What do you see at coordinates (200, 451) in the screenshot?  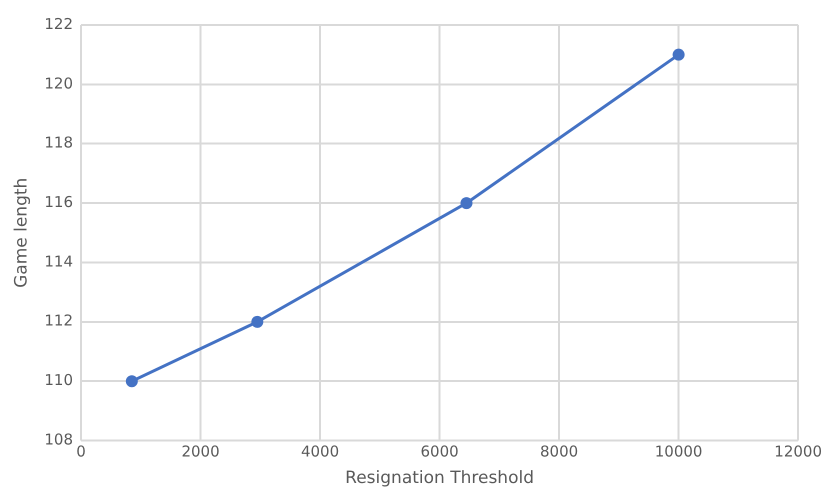 I see `x-tick-label: 2000` at bounding box center [200, 451].